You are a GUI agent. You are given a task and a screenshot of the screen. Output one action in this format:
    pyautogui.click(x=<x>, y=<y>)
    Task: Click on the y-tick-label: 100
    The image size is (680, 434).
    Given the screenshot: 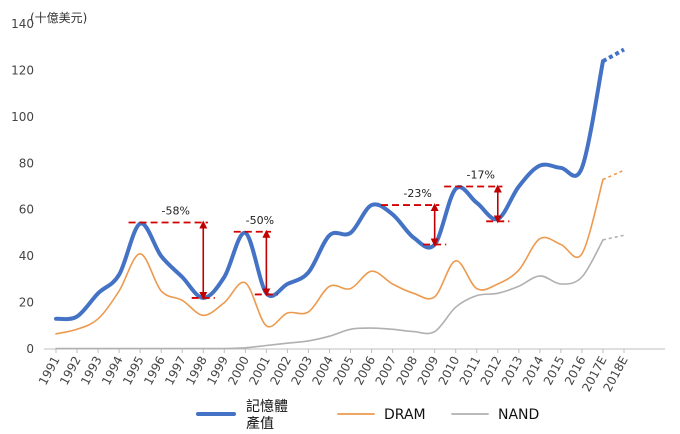 What is the action you would take?
    pyautogui.click(x=22, y=117)
    